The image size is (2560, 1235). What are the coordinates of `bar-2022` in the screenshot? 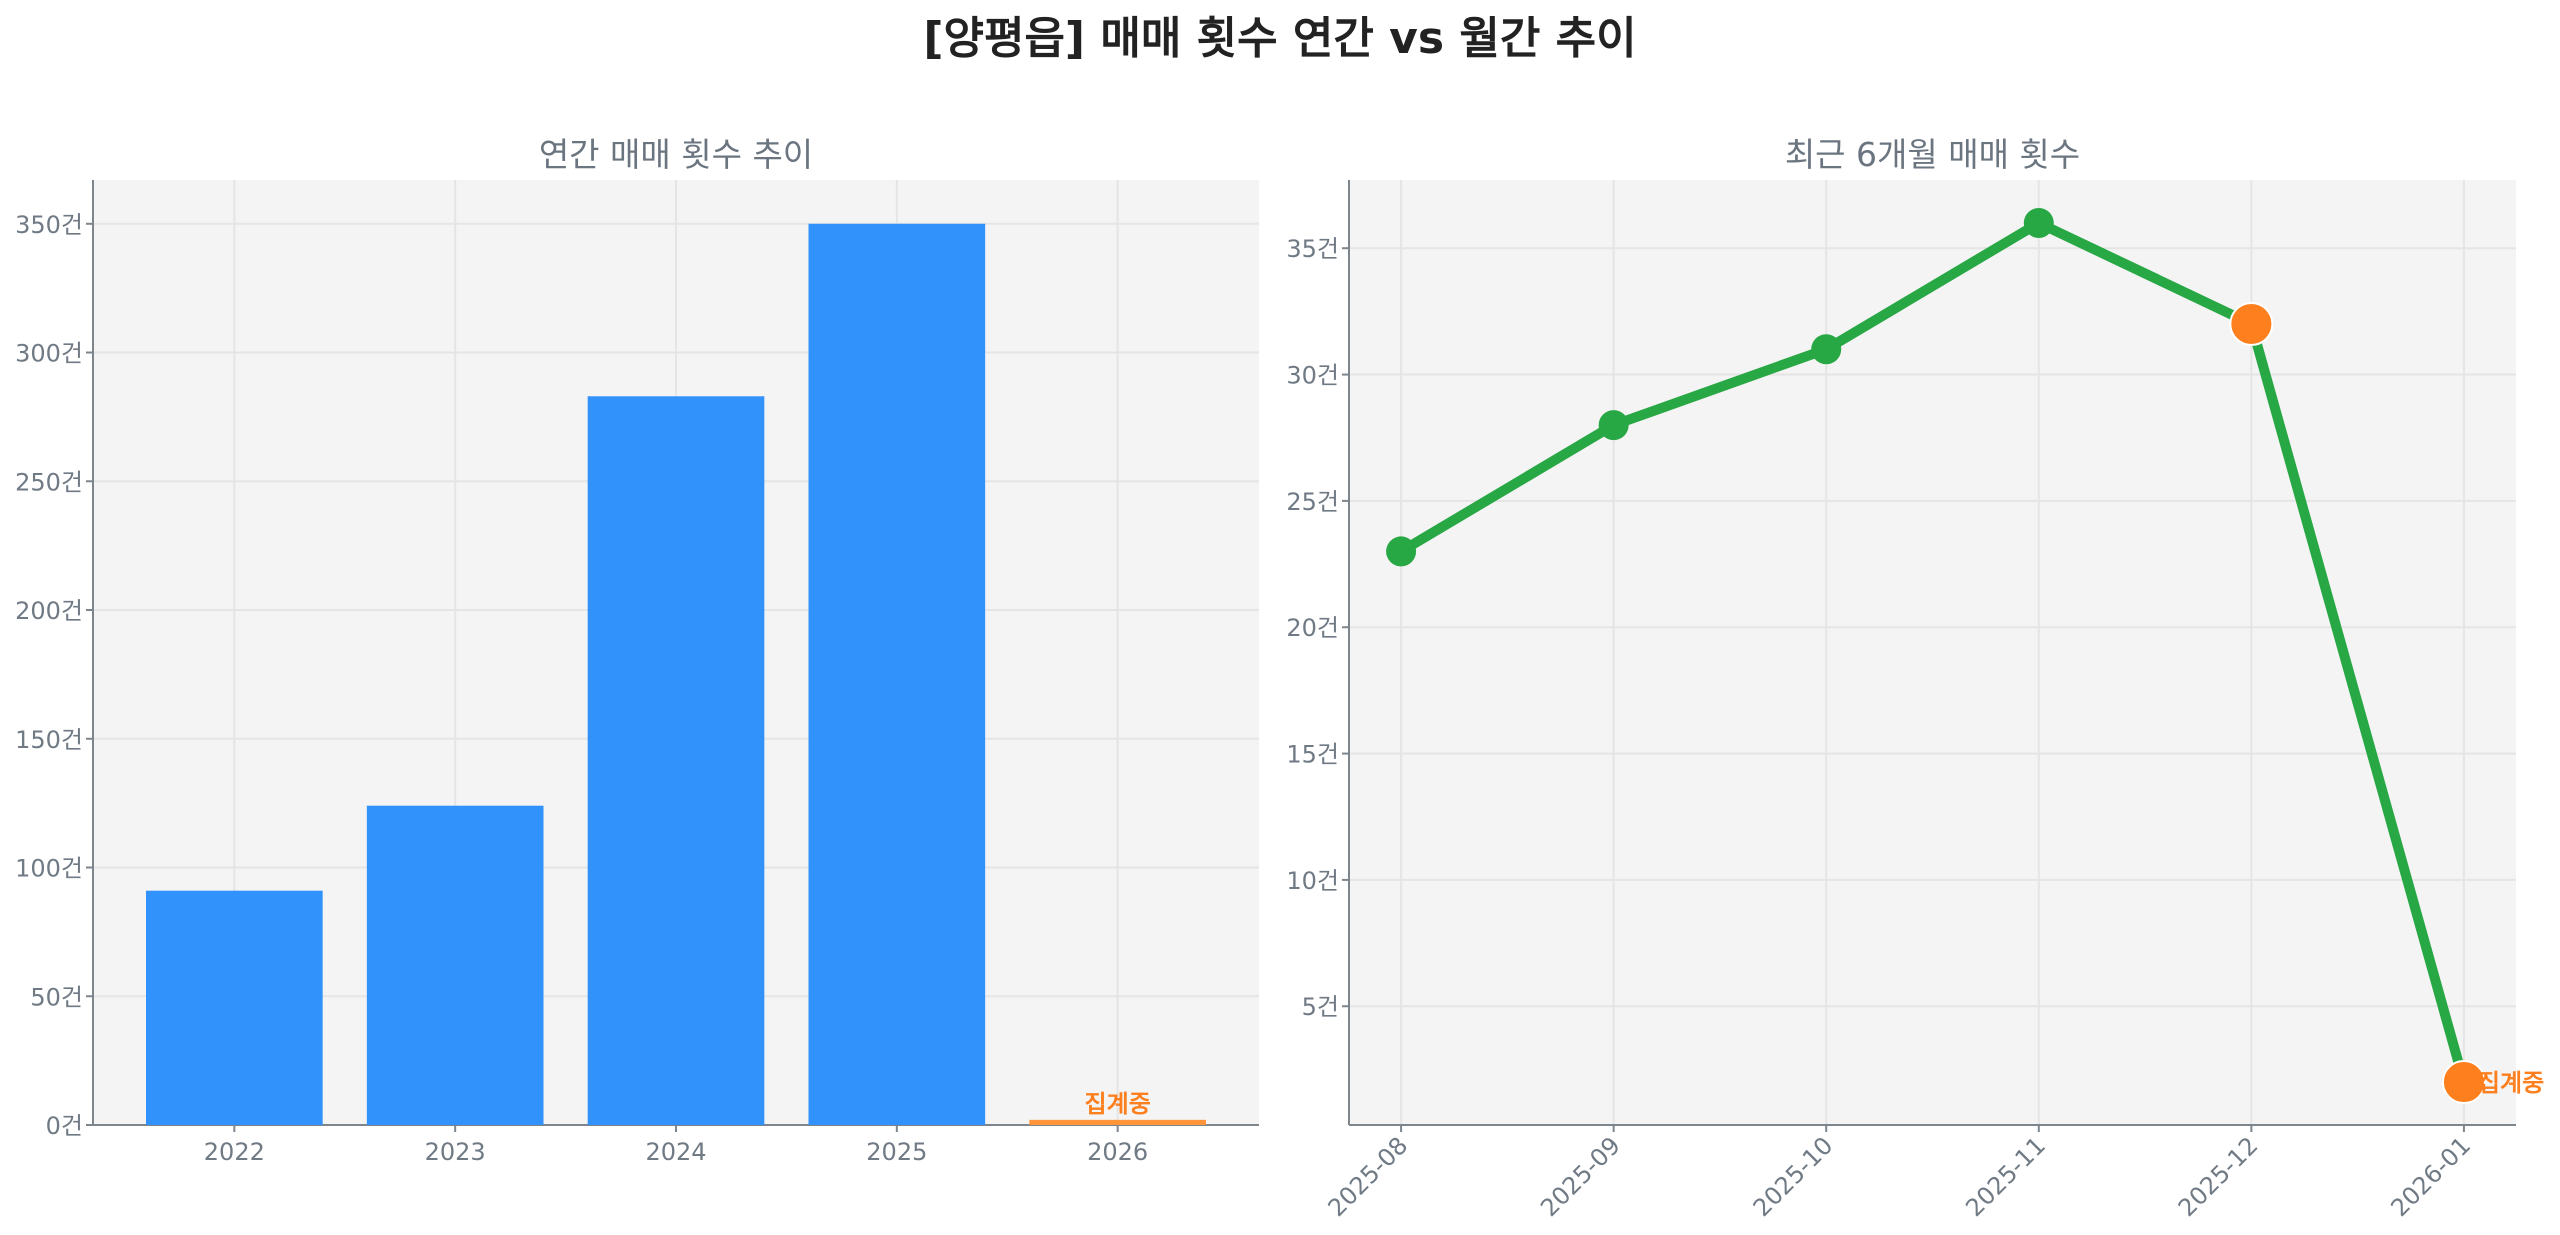 It's located at (234, 1007).